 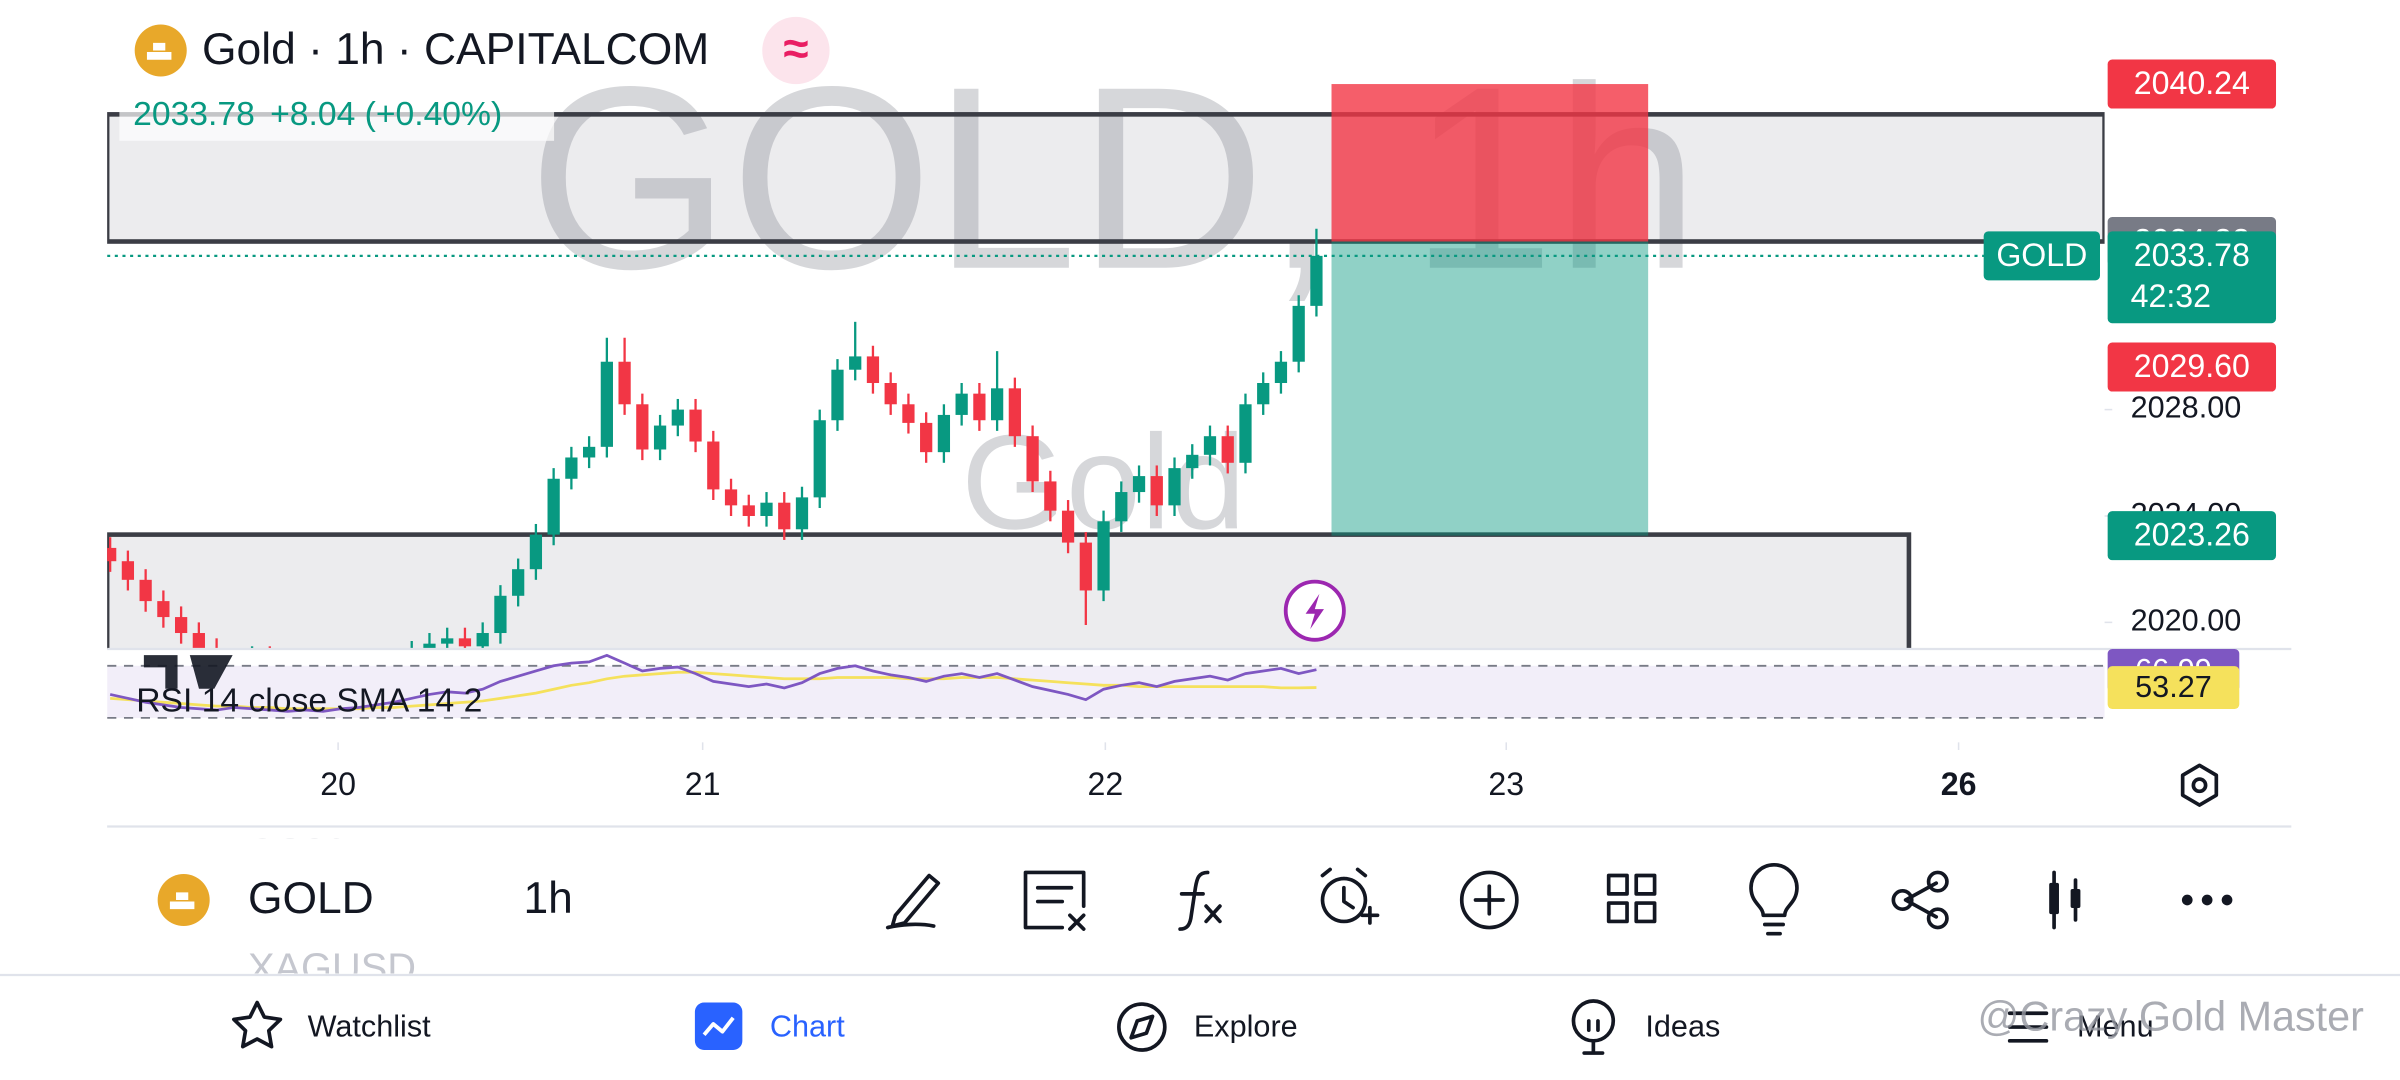 I want to click on indicators, so click(x=1200, y=900).